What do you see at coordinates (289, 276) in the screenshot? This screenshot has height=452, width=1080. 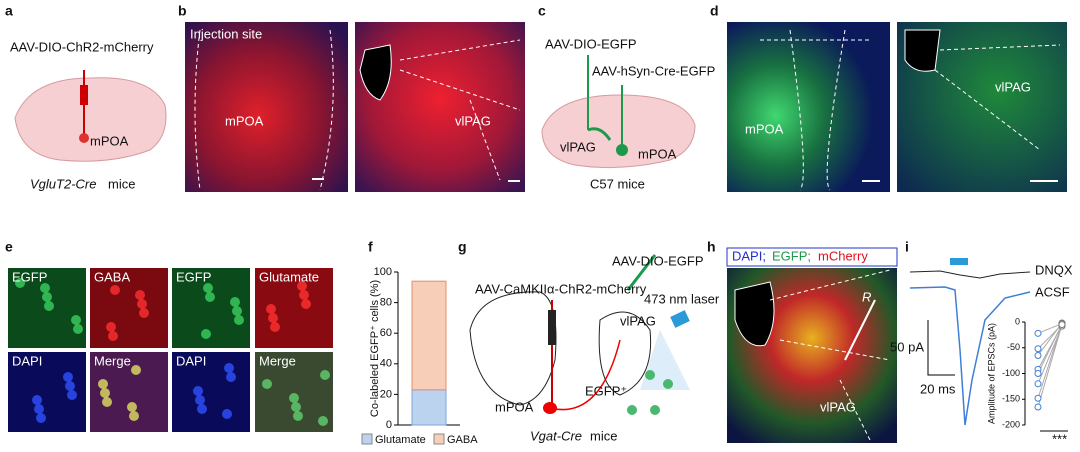 I see `tile-label: Glutamate` at bounding box center [289, 276].